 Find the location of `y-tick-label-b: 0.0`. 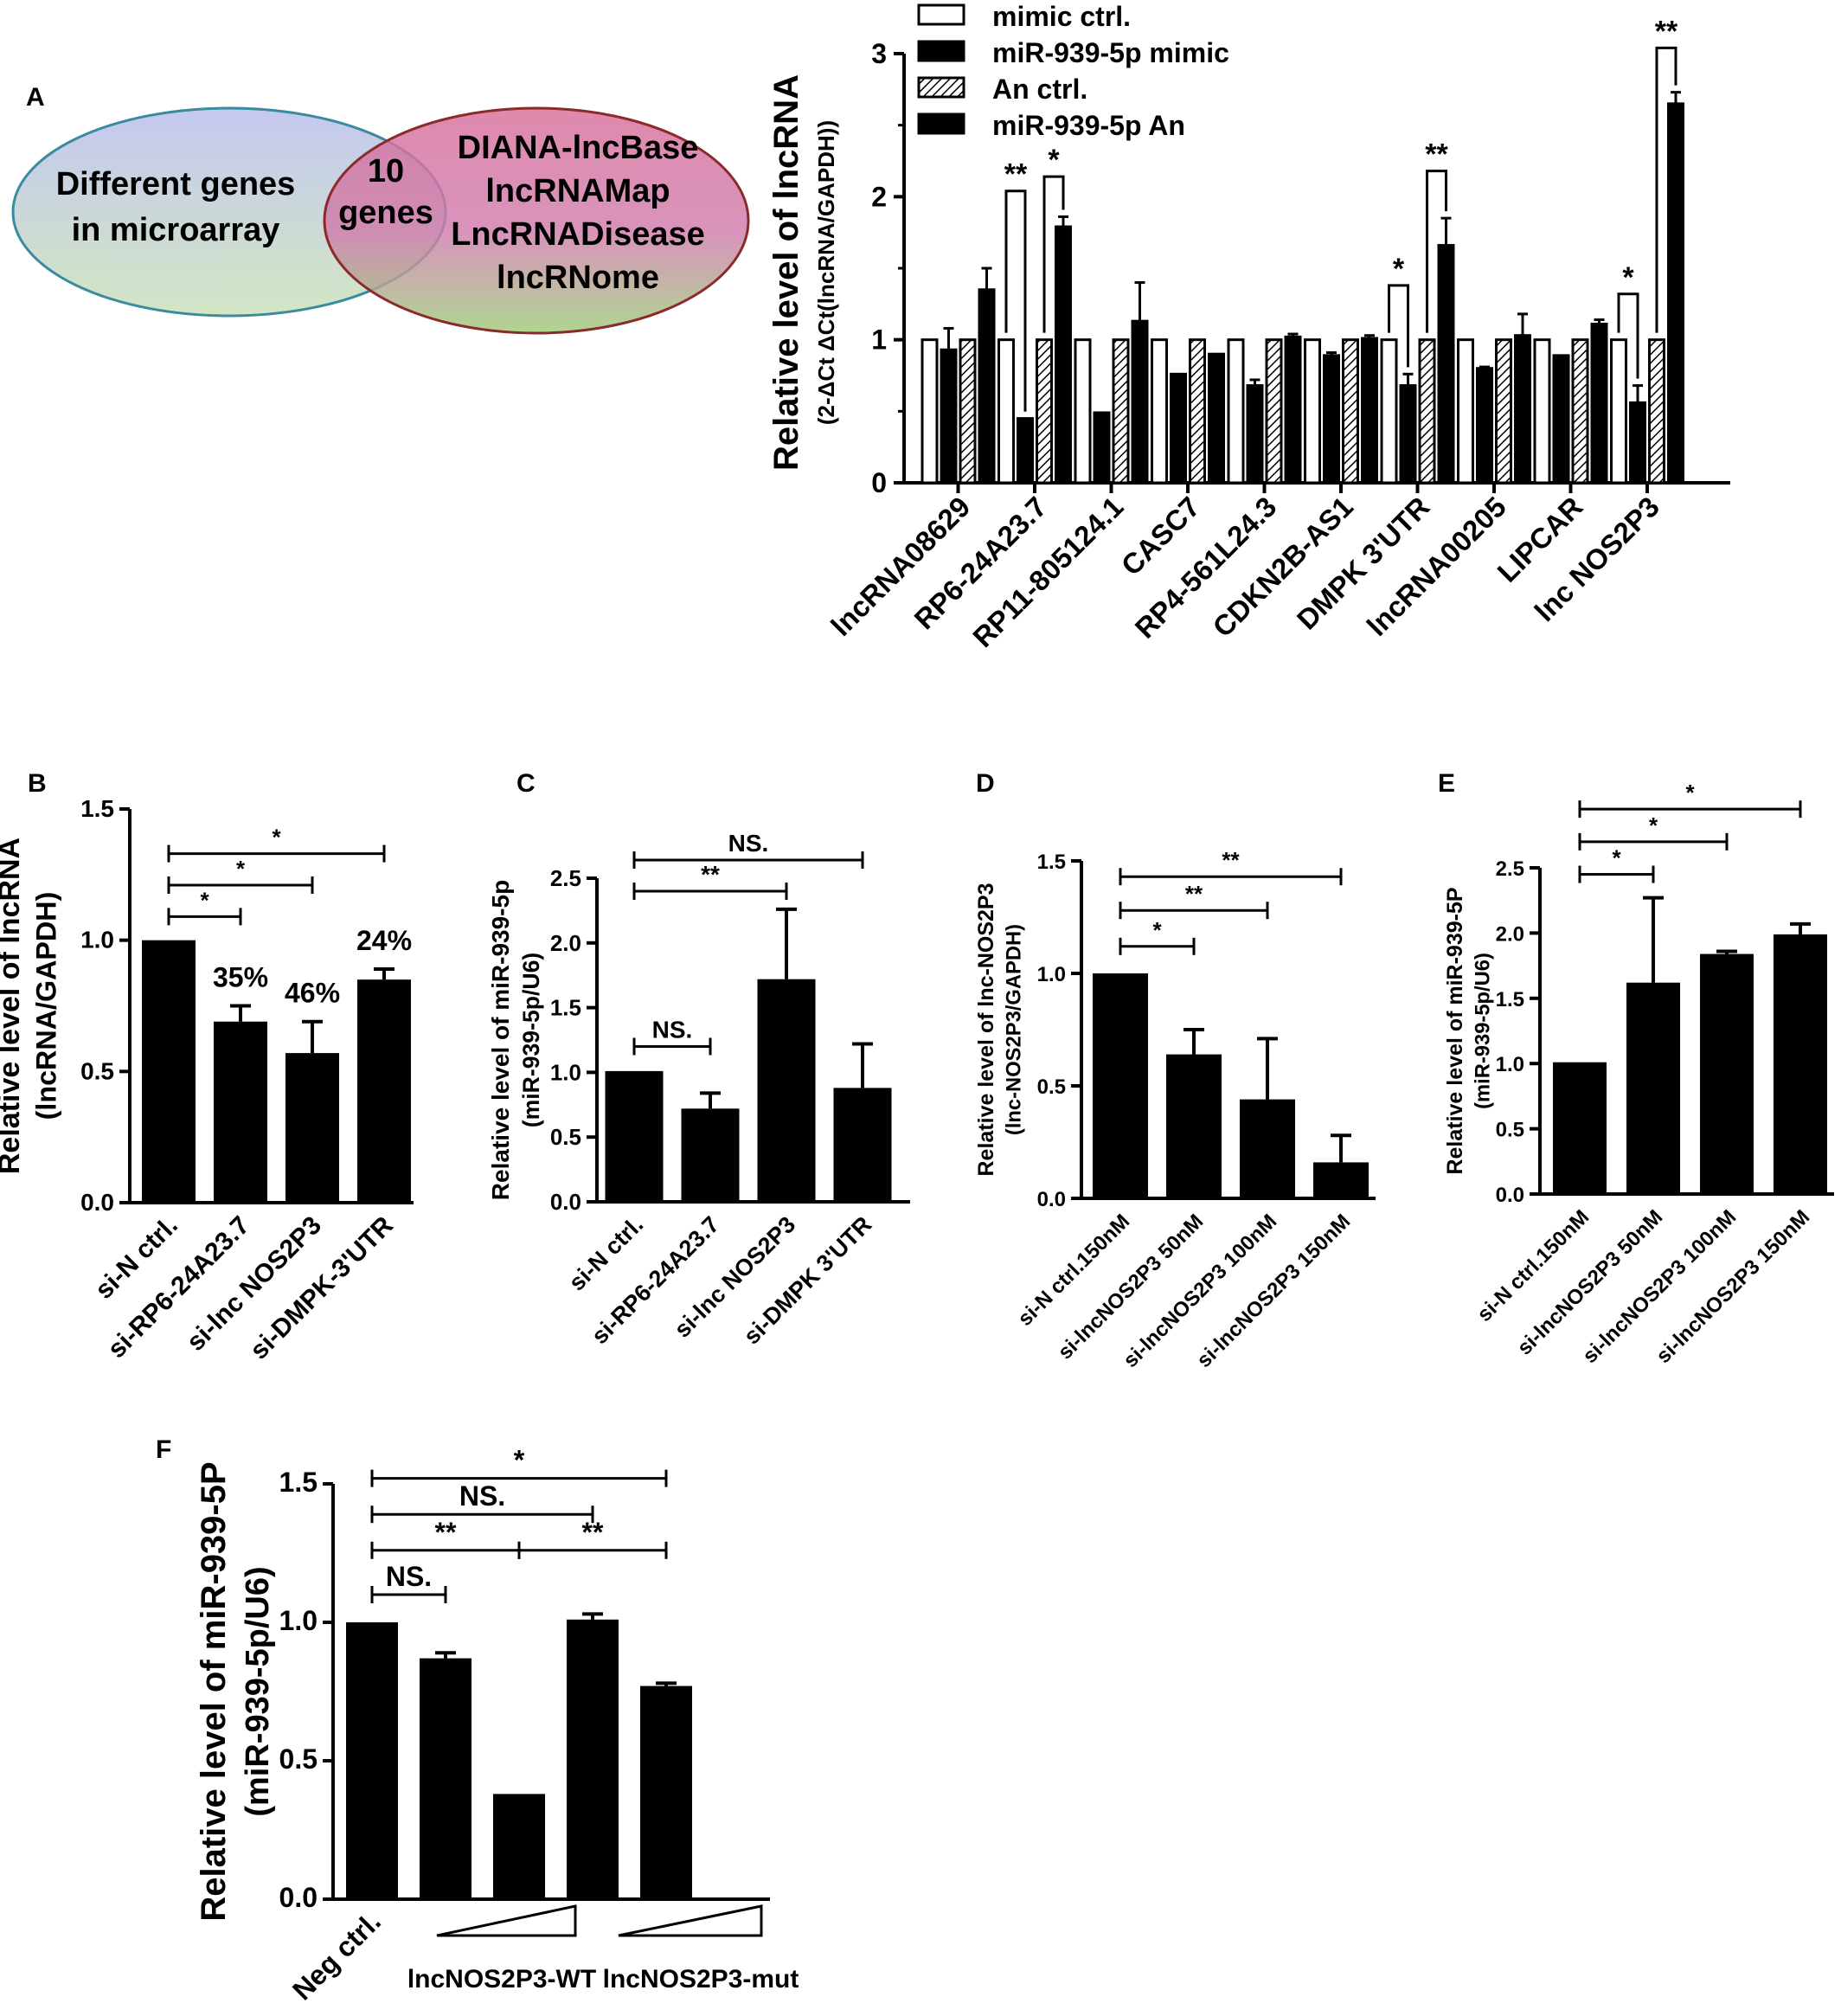

y-tick-label-b: 0.0 is located at coordinates (97, 1202).